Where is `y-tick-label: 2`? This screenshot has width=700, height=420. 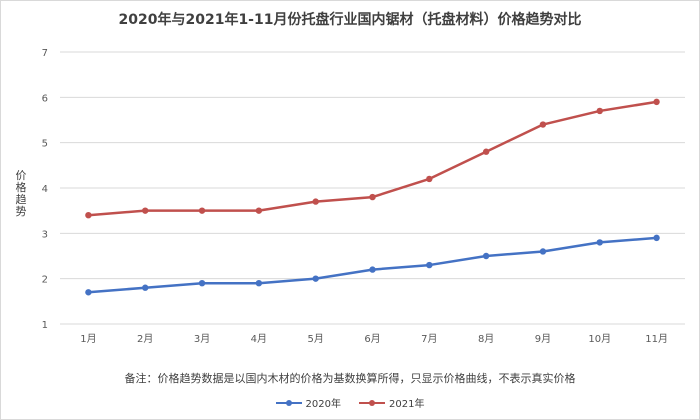 y-tick-label: 2 is located at coordinates (45, 280).